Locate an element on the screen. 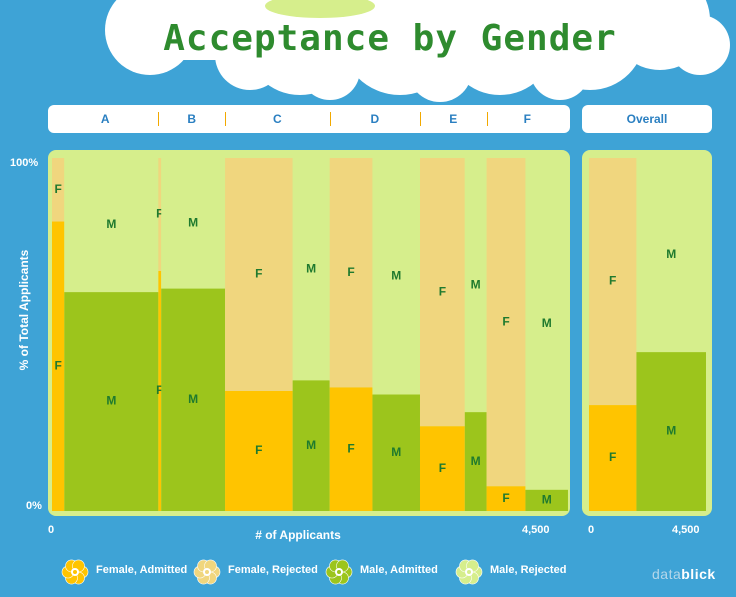  department-label-a: A is located at coordinates (105, 119).